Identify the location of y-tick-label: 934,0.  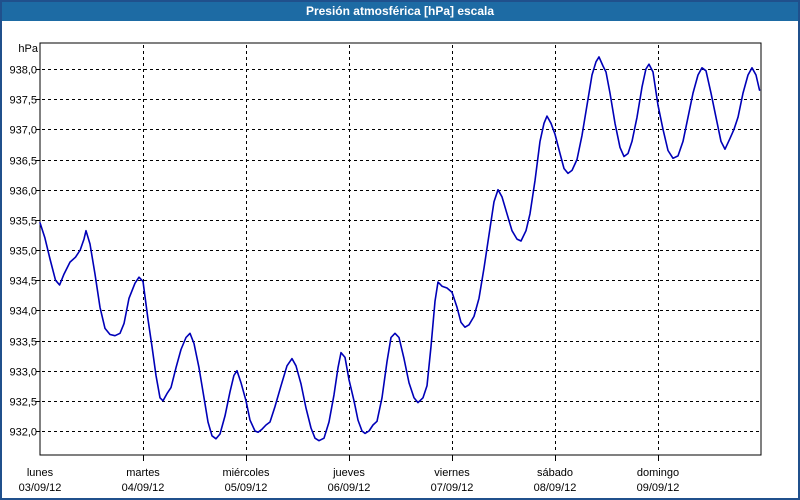
(23, 312).